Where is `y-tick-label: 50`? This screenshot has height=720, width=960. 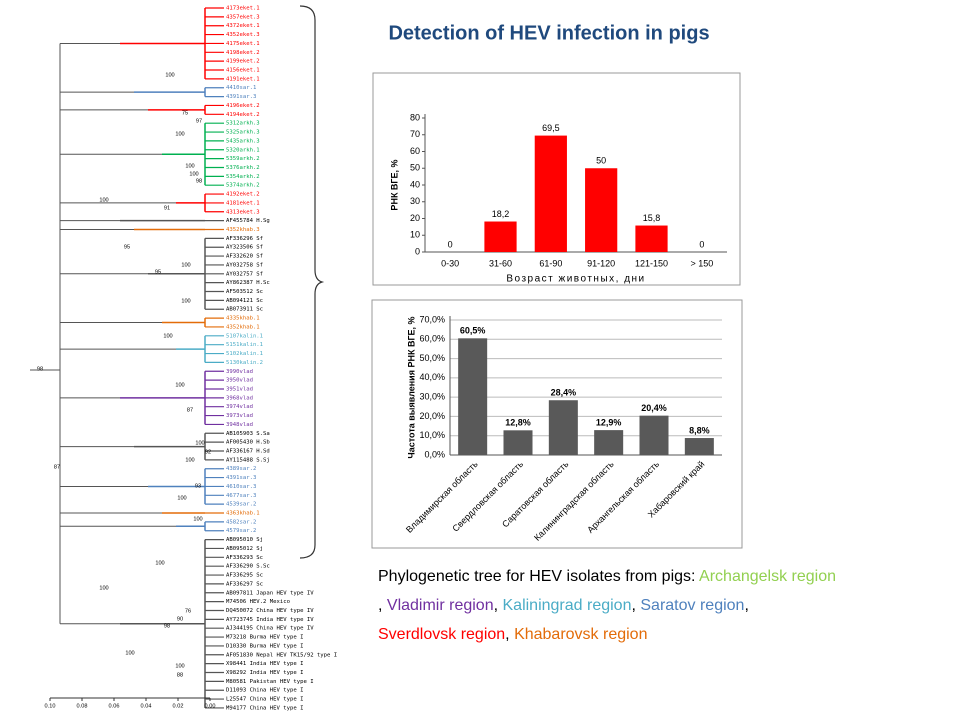 y-tick-label: 50 is located at coordinates (415, 168).